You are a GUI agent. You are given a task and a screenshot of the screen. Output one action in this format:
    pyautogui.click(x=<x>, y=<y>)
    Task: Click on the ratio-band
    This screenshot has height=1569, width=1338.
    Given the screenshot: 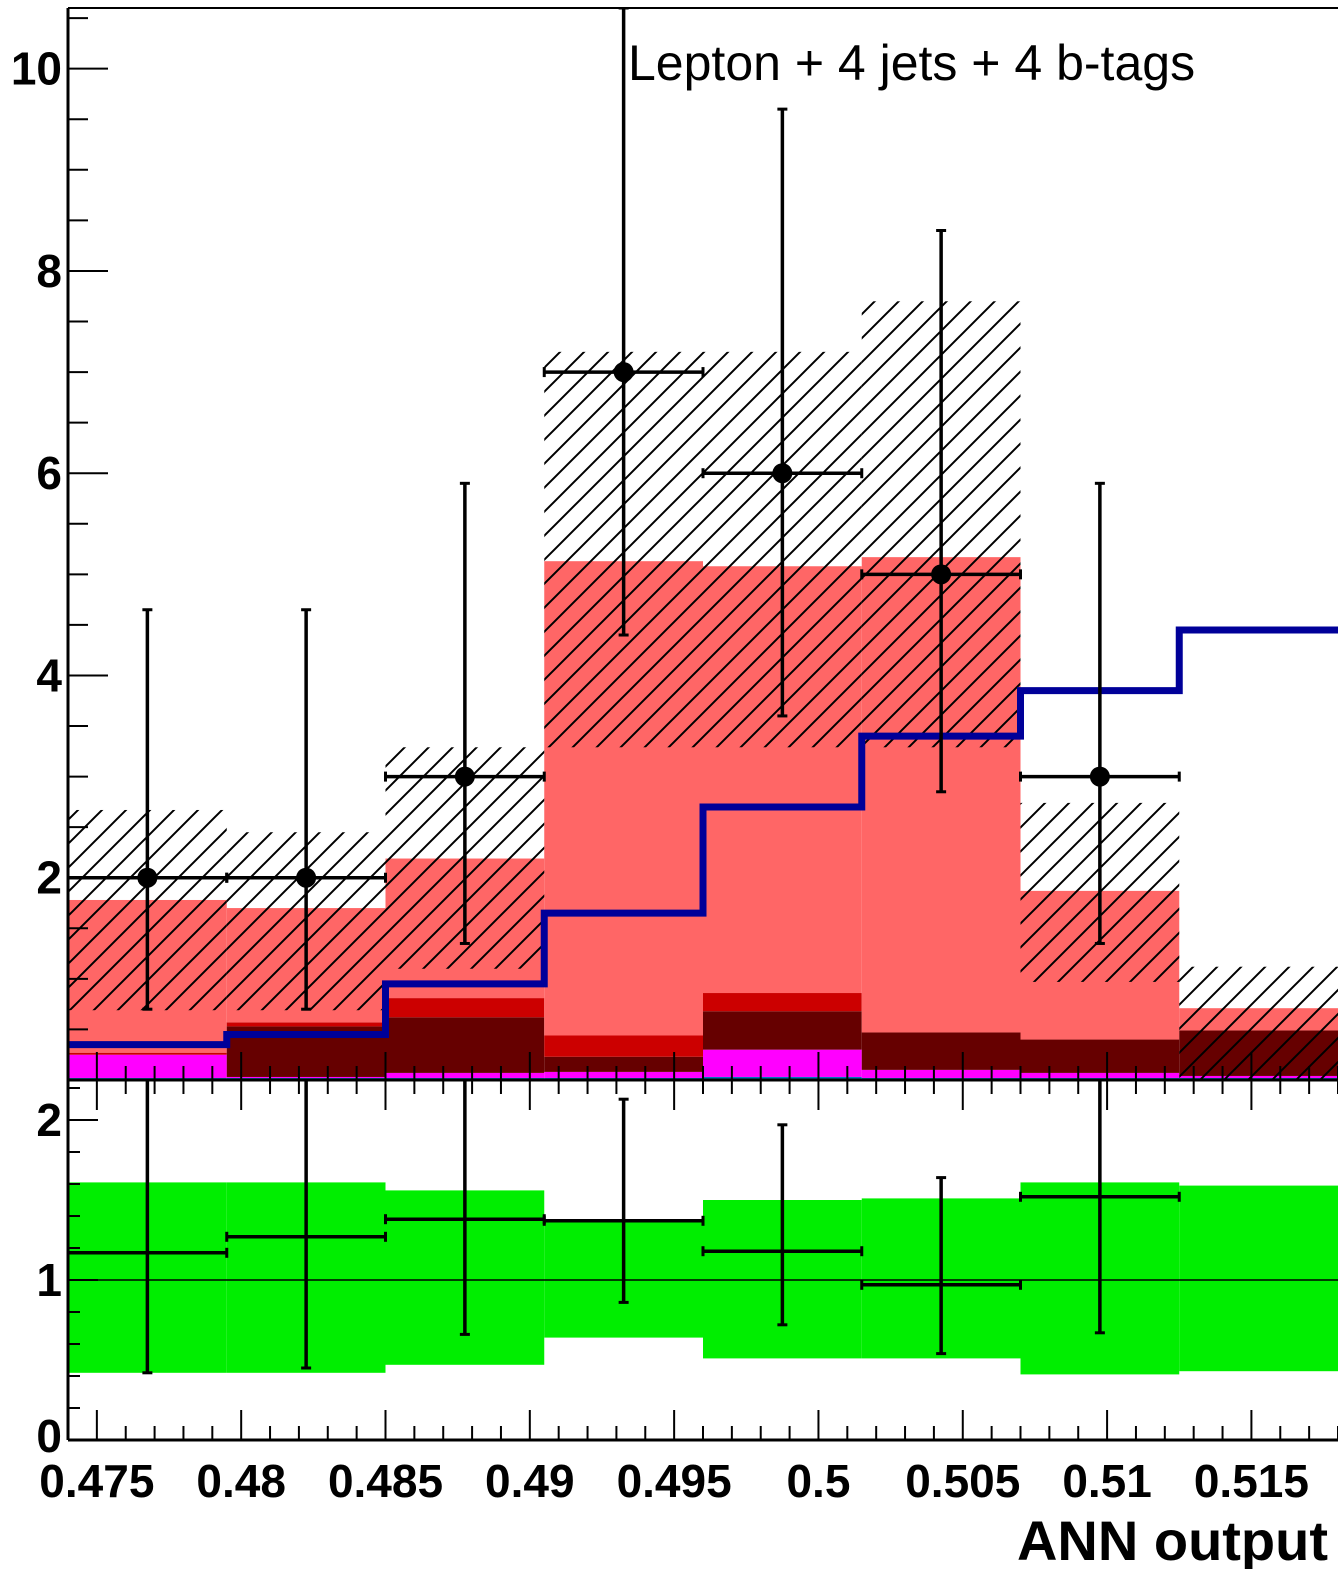 What is the action you would take?
    pyautogui.click(x=703, y=1278)
    